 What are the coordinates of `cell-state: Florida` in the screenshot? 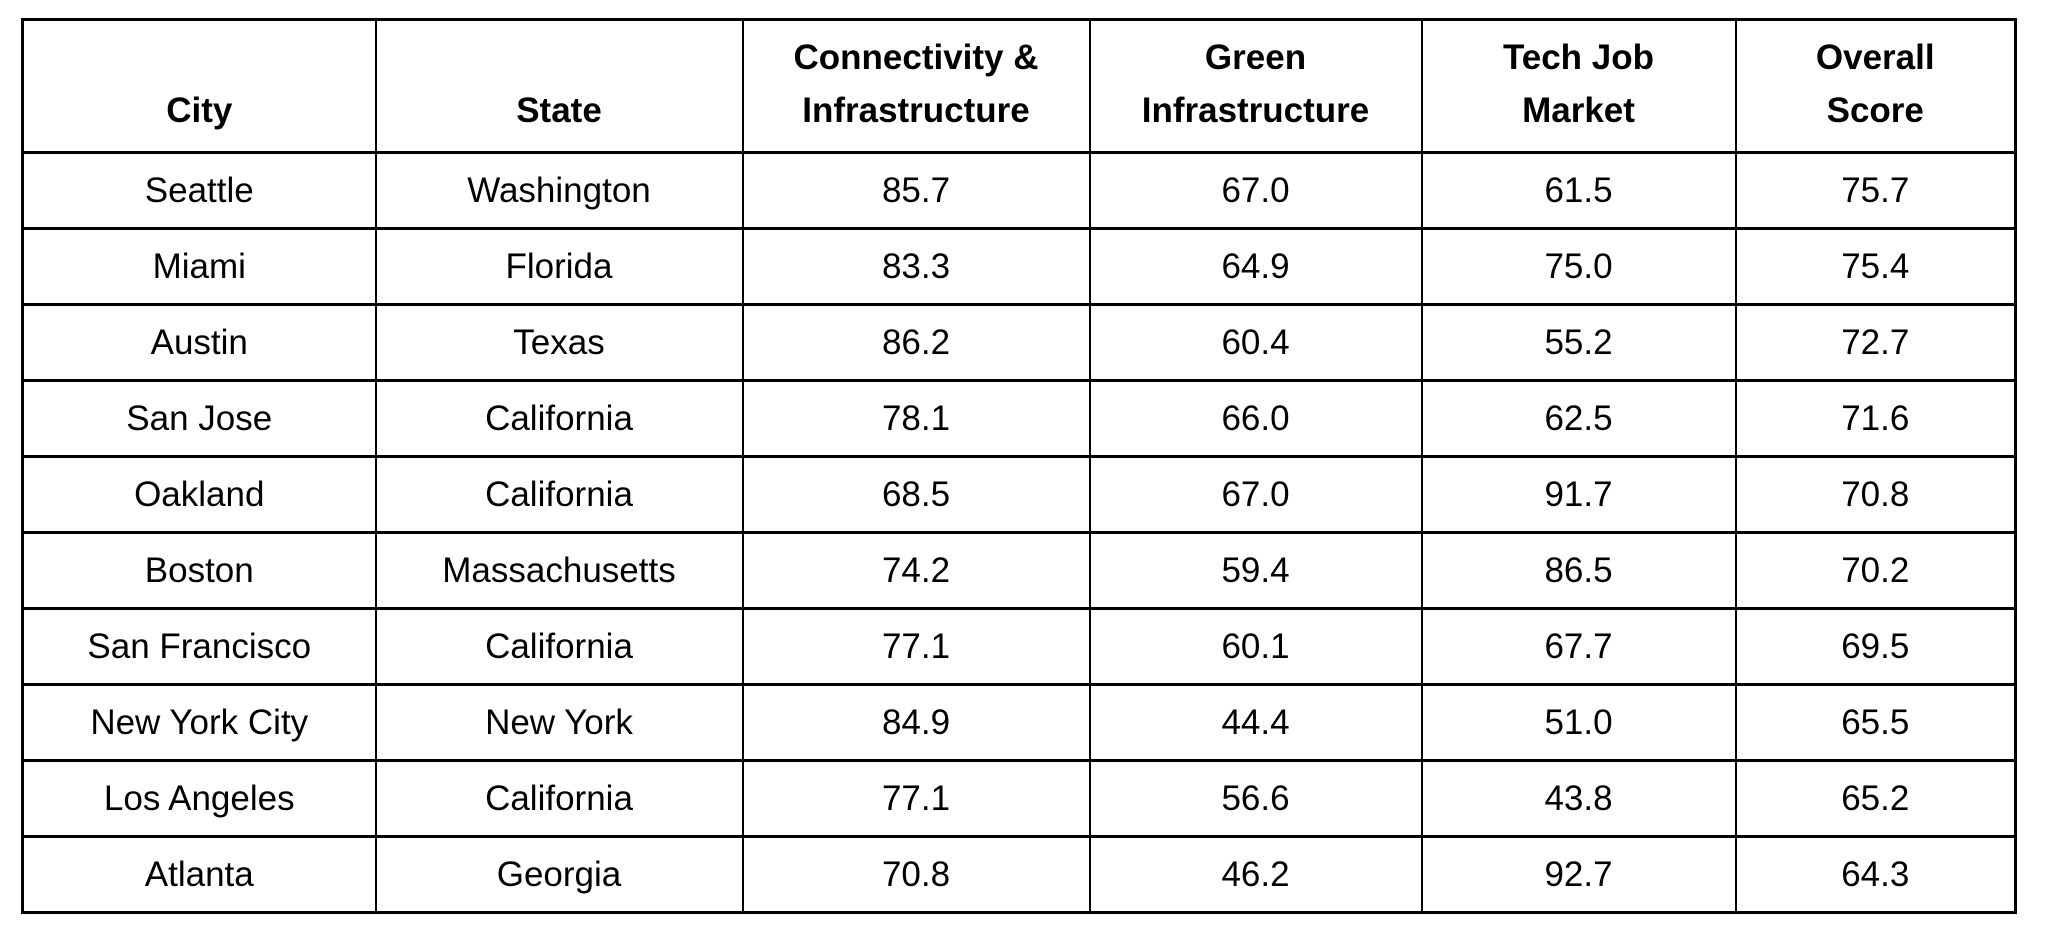 It's located at (559, 266).